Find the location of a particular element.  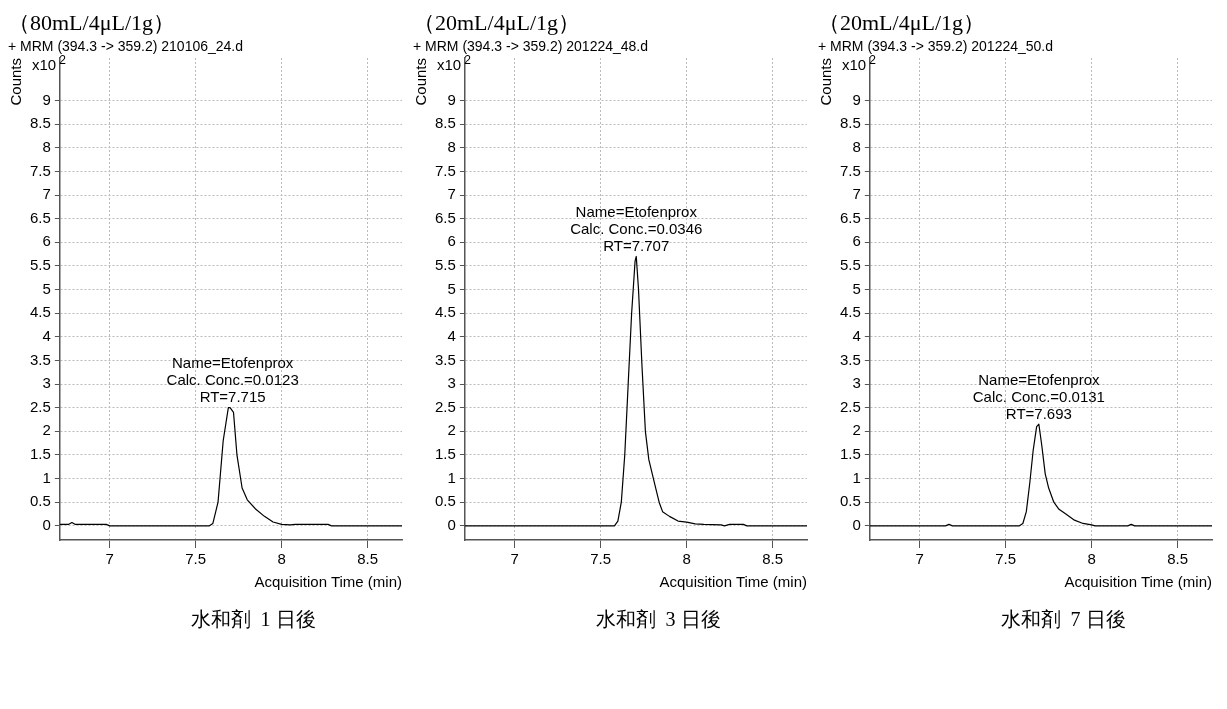

annotation: Name=Etofenprox Calc. Conc.=0.0131 RT=7.693 is located at coordinates (1038, 396).